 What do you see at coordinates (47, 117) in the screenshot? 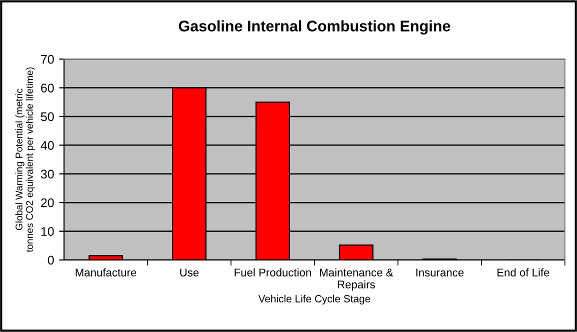
I see `y-tick-label: 50` at bounding box center [47, 117].